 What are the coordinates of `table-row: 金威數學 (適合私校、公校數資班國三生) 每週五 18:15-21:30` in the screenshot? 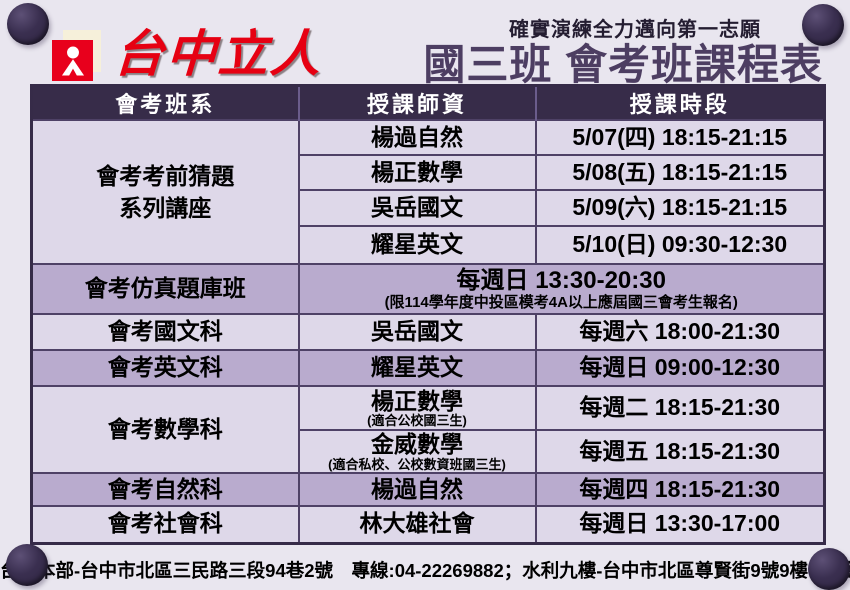 It's located at (429, 451).